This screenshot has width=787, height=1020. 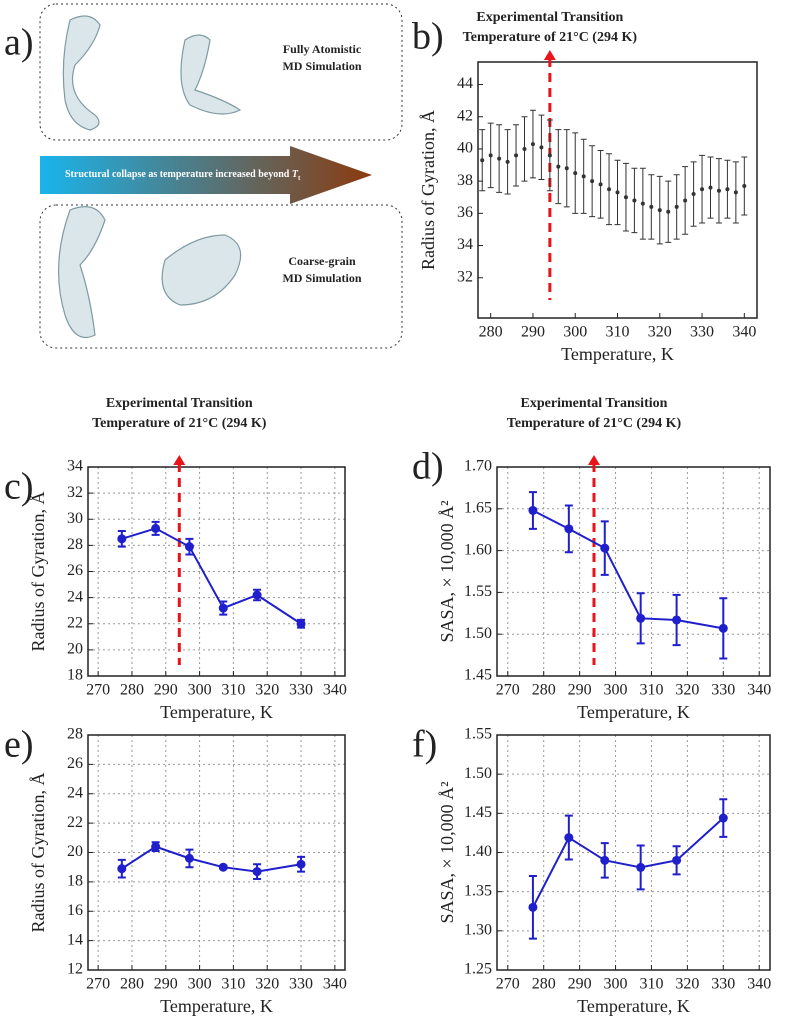 I want to click on y-tick-label: 34, so click(x=75, y=466).